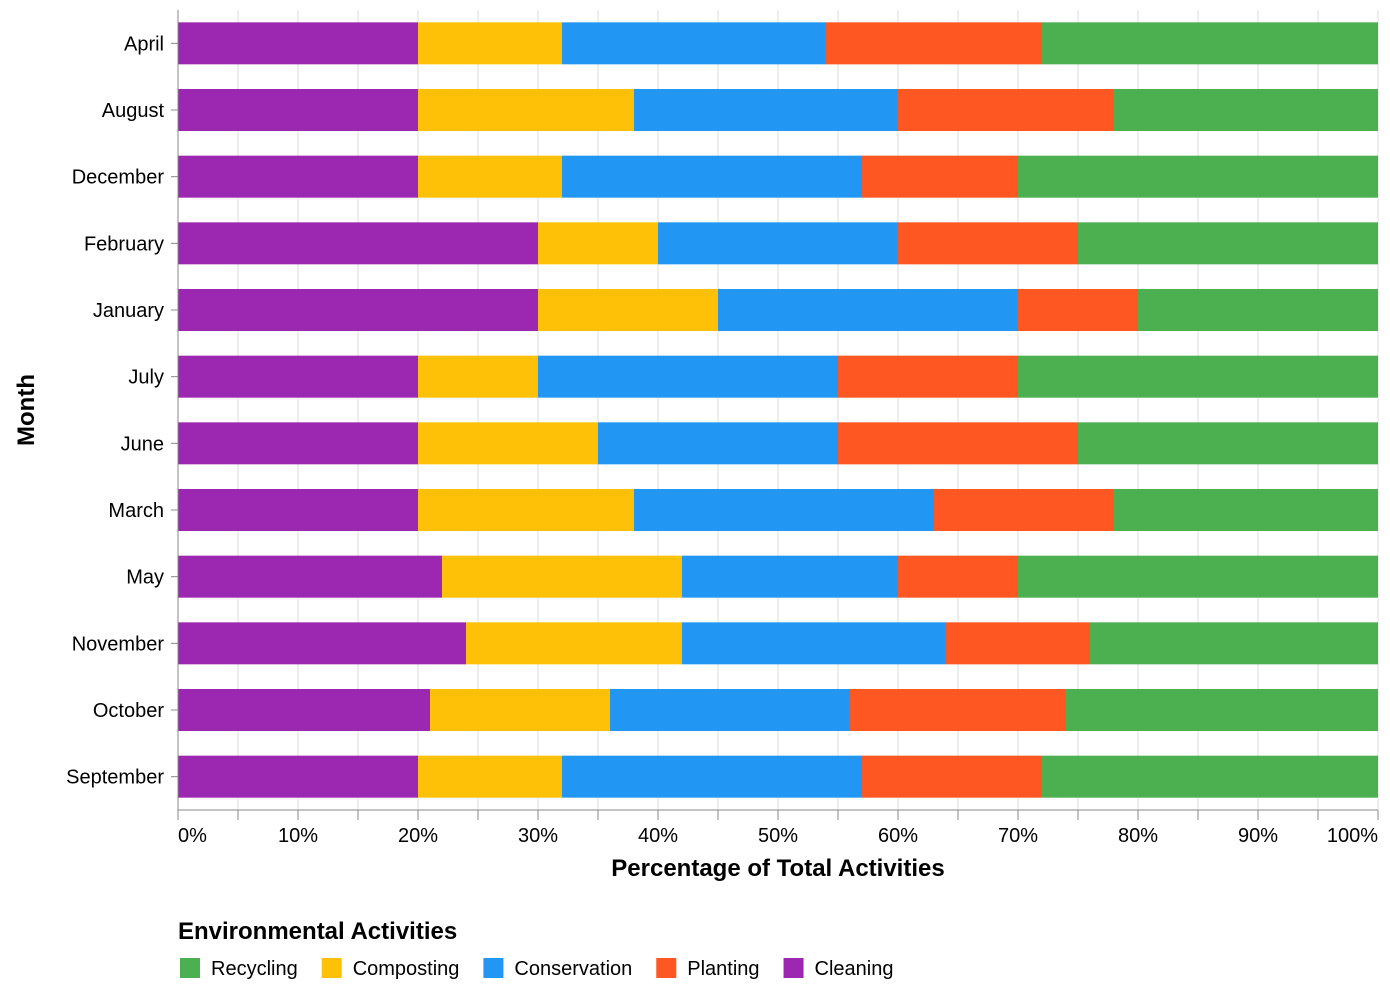  I want to click on x-tick-label: 30%, so click(538, 836).